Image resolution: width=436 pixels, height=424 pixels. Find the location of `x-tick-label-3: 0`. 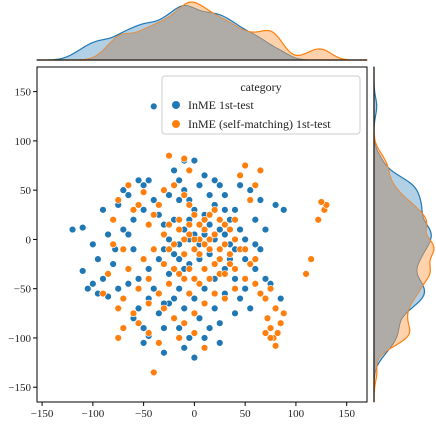

x-tick-label-3: 0 is located at coordinates (195, 414).